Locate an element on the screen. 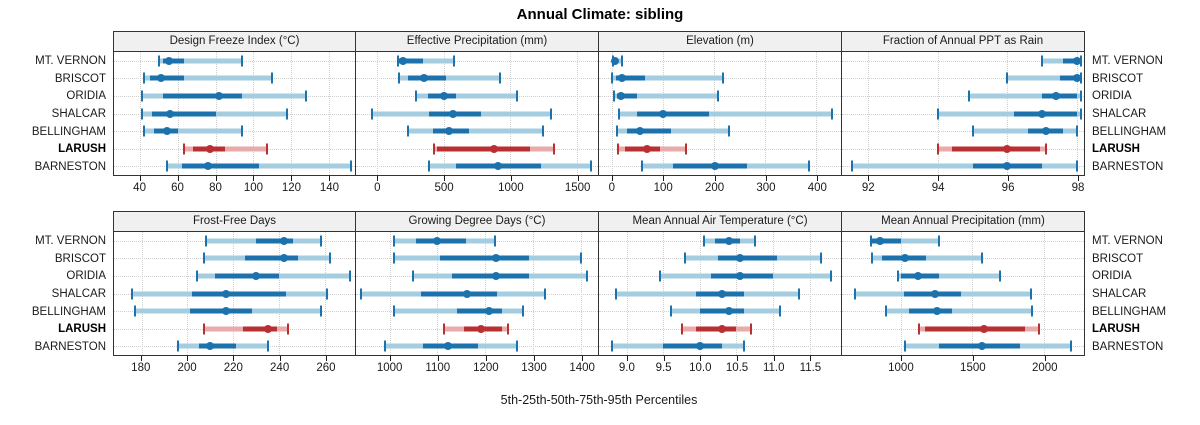 The height and width of the screenshot is (425, 1200). plot-area-effective-precipitation is located at coordinates (477, 114).